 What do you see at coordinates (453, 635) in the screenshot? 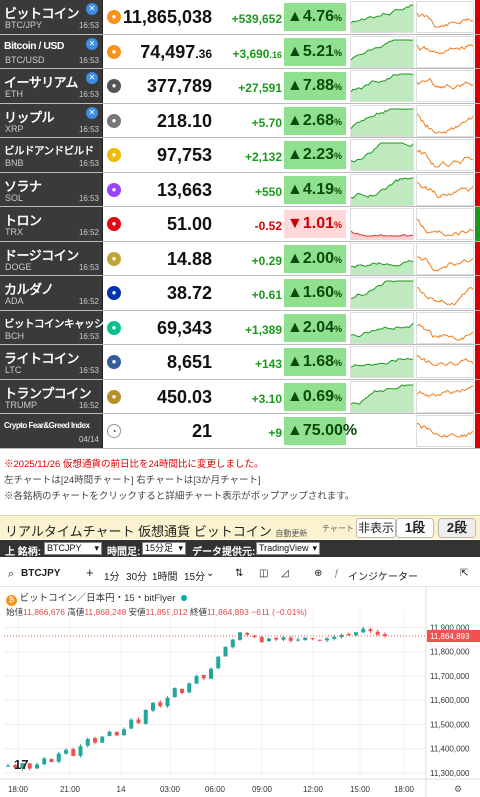
I see `last-price-tag` at bounding box center [453, 635].